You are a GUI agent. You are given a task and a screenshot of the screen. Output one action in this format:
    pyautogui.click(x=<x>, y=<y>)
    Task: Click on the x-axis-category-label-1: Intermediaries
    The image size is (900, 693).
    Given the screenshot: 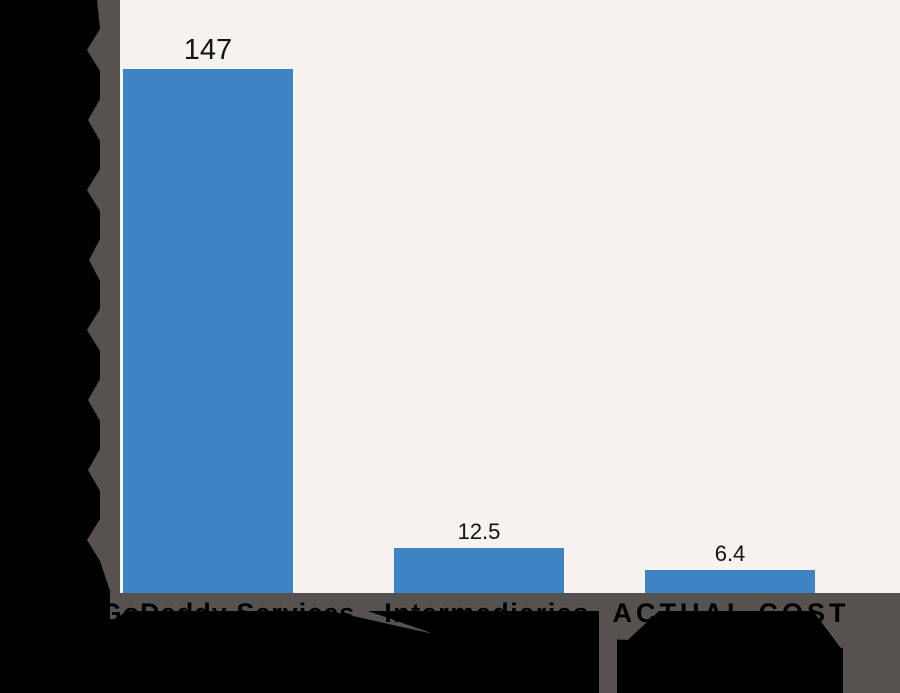 What is the action you would take?
    pyautogui.click(x=487, y=613)
    